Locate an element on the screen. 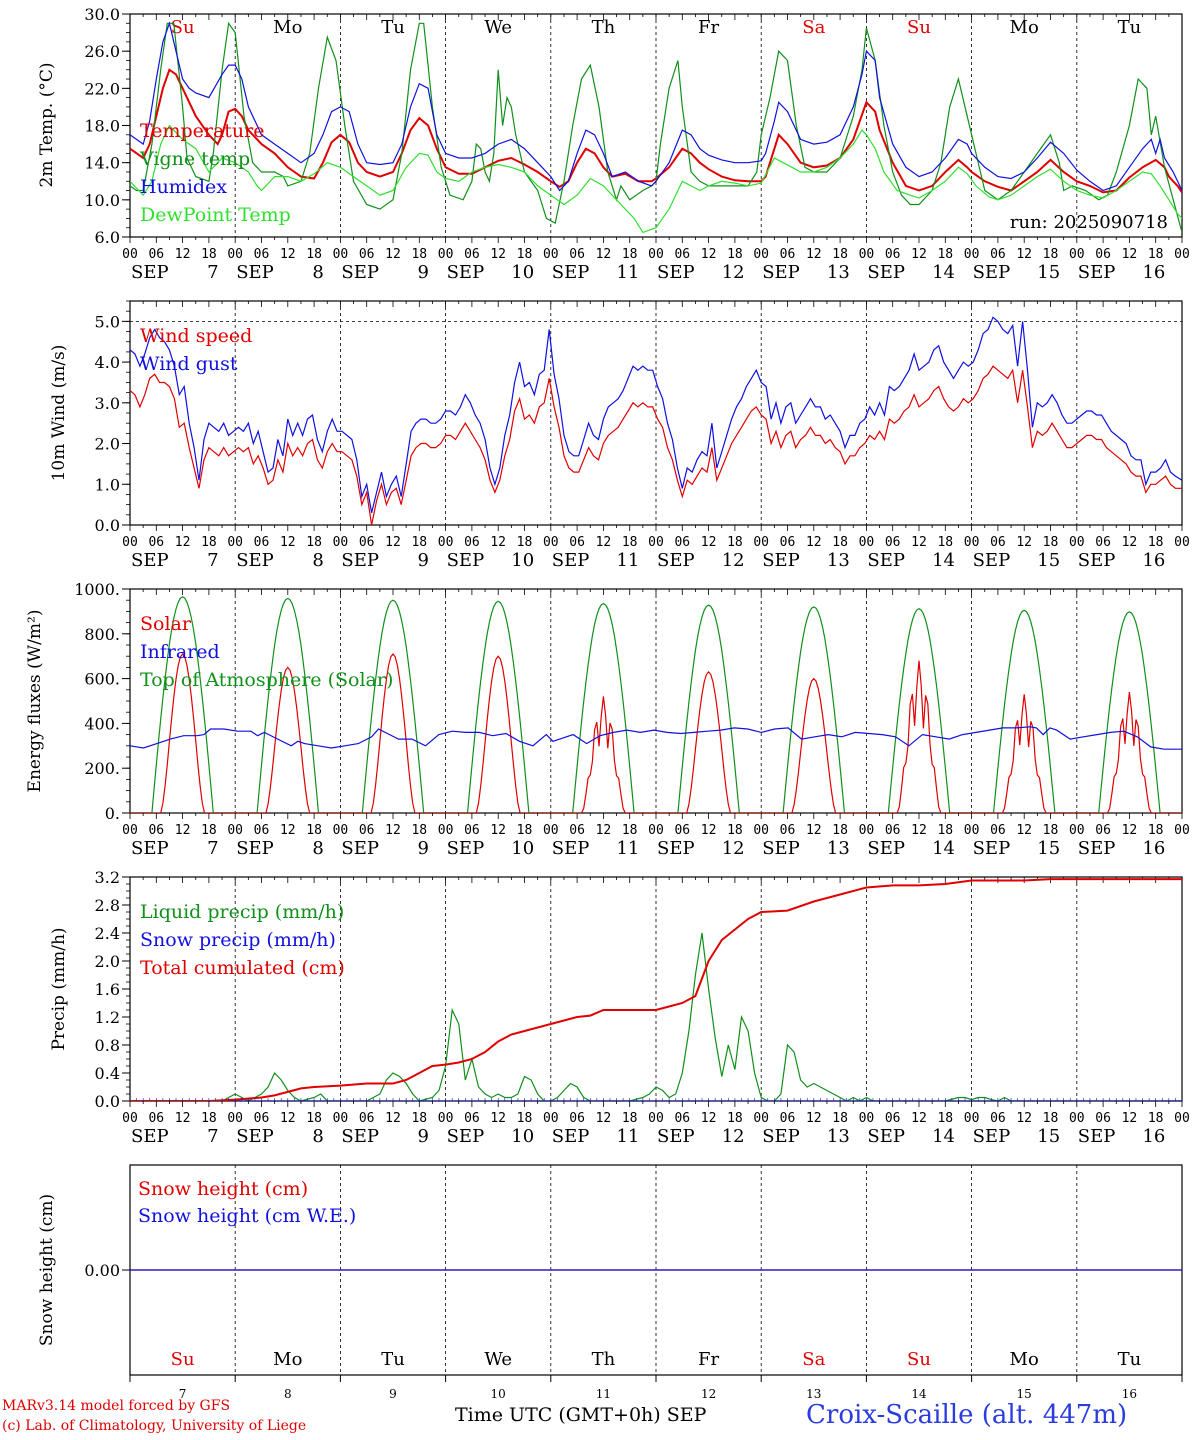 This screenshot has width=1194, height=1440. weekday-label: Sa is located at coordinates (813, 27).